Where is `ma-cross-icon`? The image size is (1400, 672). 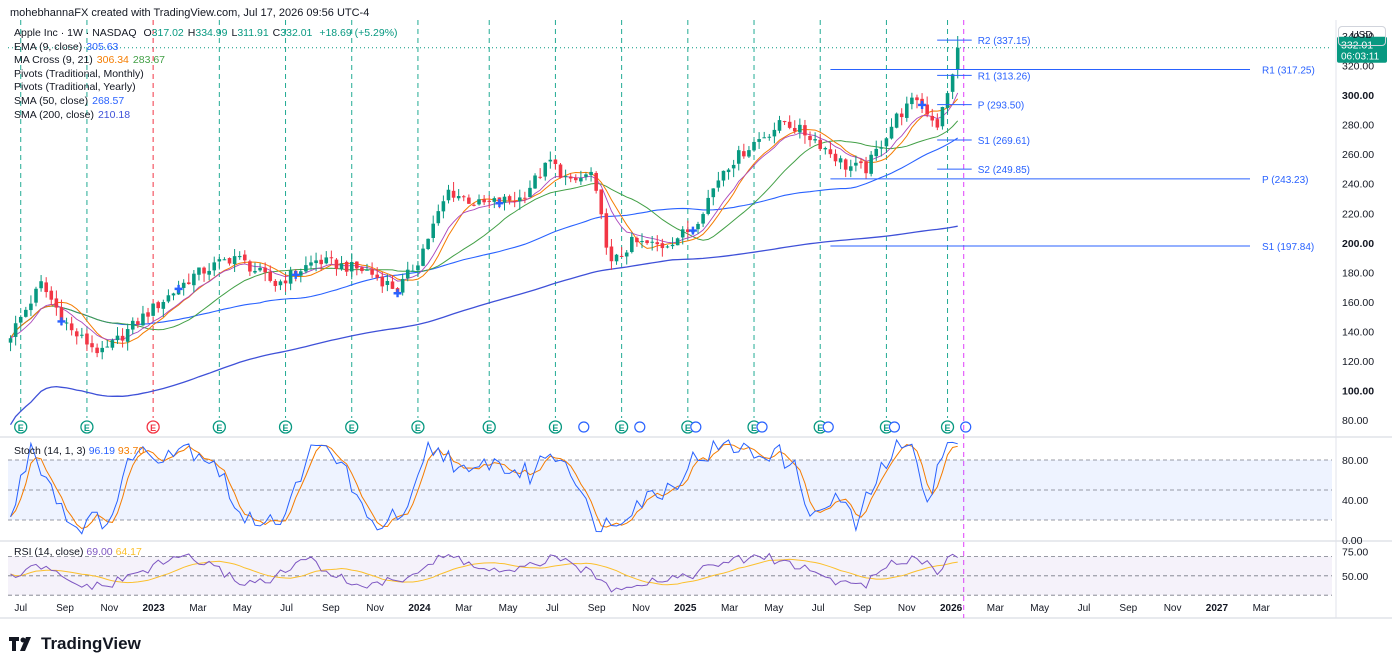
ma-cross-icon is located at coordinates (61, 321).